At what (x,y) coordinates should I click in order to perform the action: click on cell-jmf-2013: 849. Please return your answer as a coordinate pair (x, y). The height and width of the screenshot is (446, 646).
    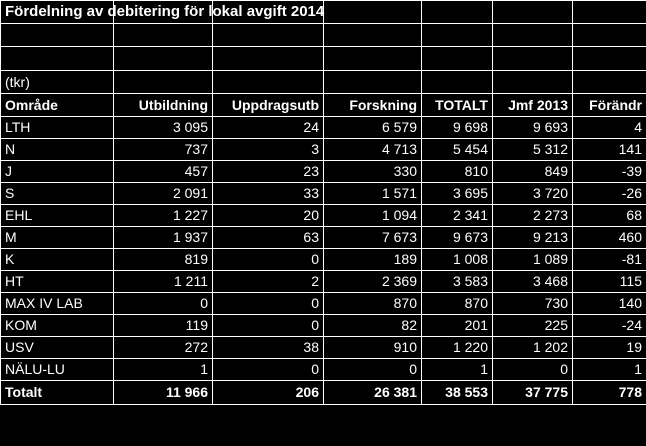
    Looking at the image, I should click on (532, 171).